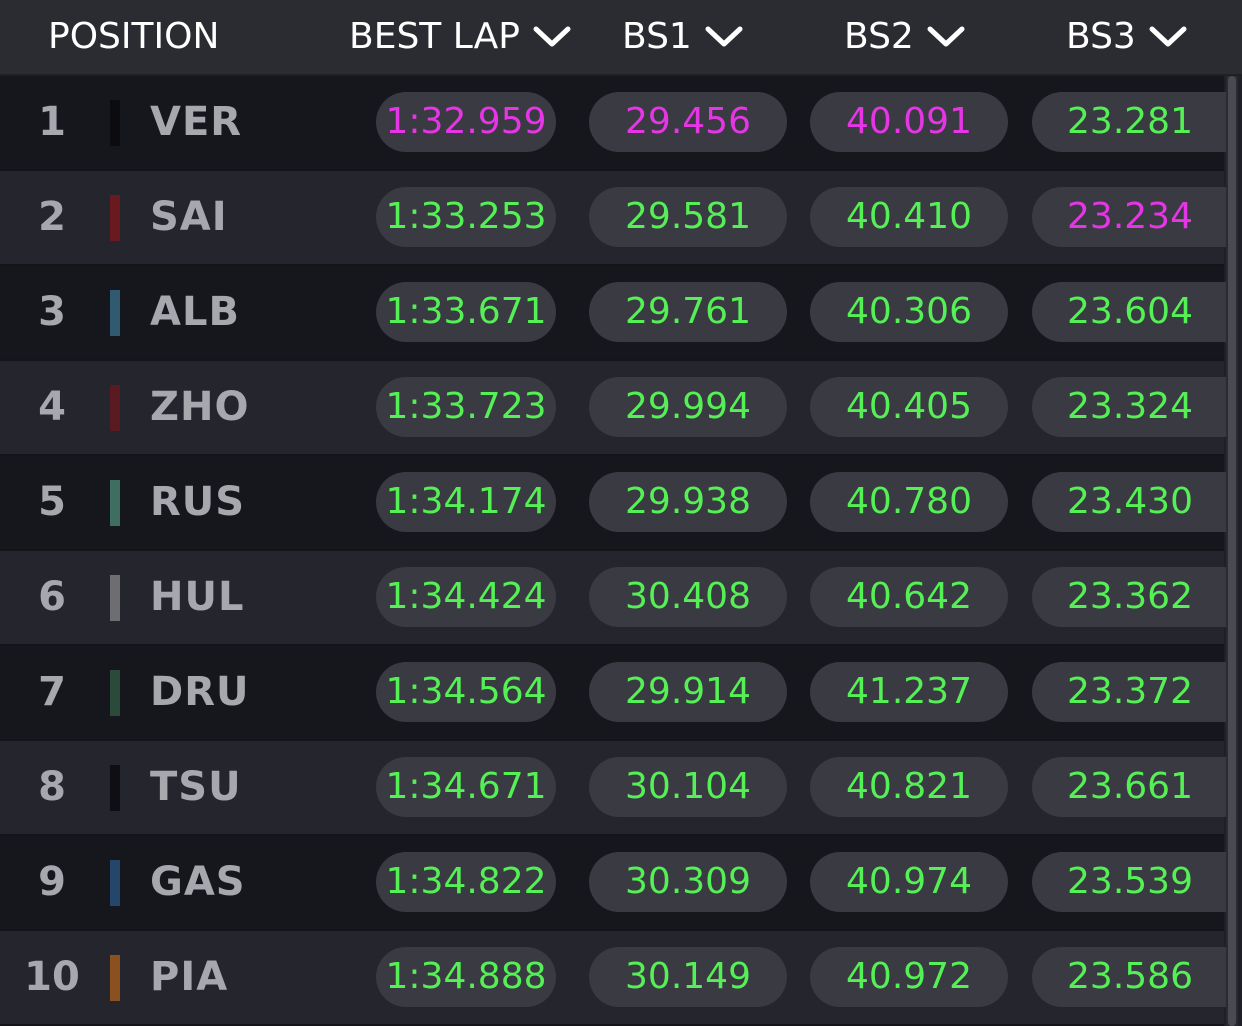 This screenshot has height=1026, width=1242. Describe the element at coordinates (52, 312) in the screenshot. I see `position-number: 3` at that location.